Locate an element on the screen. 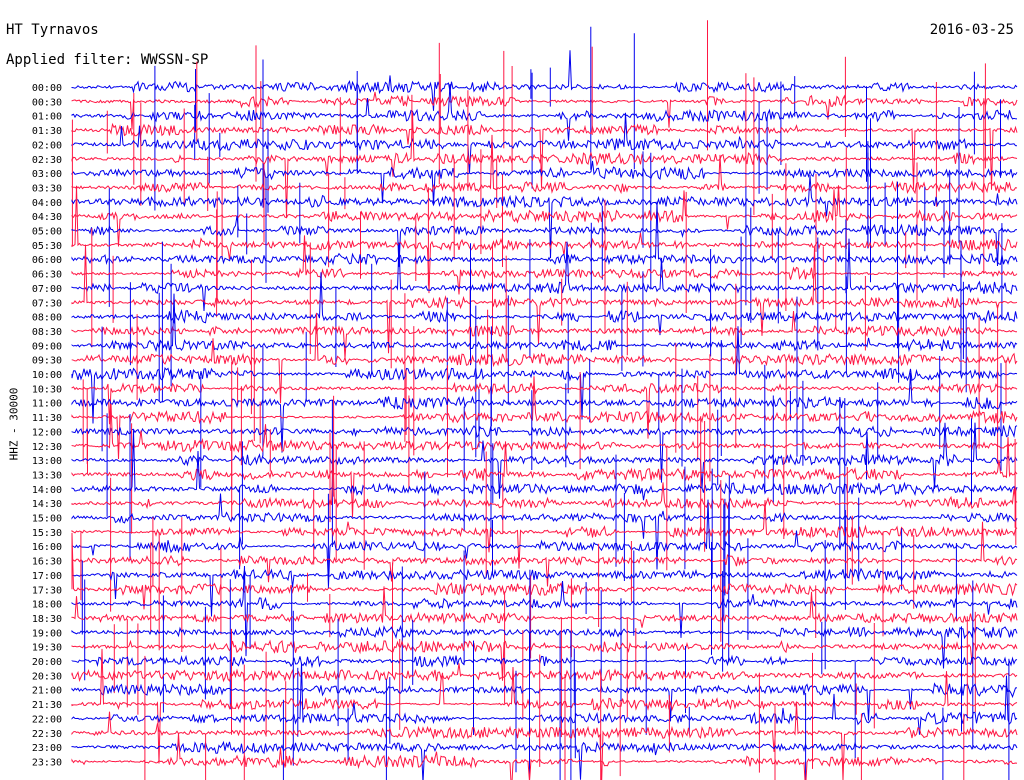  row-time-label: 11:00 is located at coordinates (47, 404).